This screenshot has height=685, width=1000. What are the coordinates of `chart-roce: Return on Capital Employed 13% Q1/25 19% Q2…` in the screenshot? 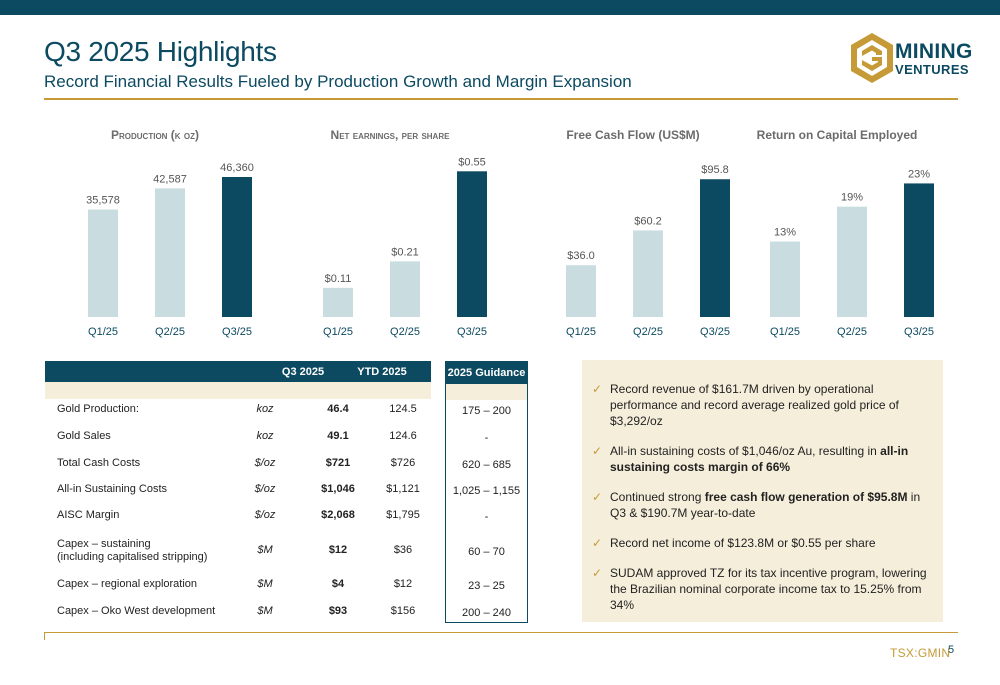 It's located at (837, 232).